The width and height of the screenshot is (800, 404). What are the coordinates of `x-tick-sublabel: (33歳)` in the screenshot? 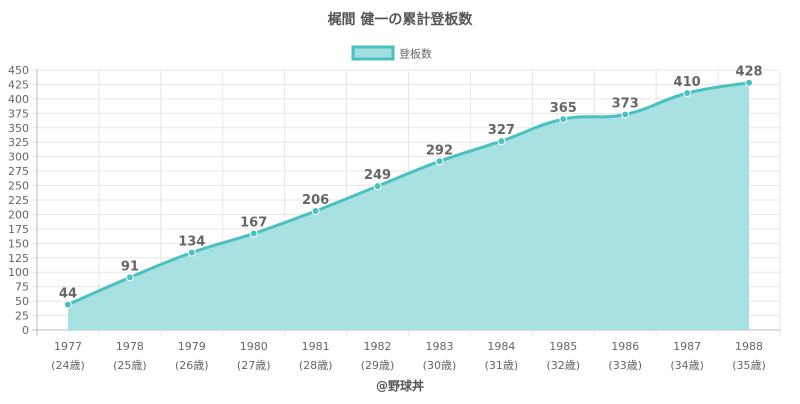 It's located at (625, 365).